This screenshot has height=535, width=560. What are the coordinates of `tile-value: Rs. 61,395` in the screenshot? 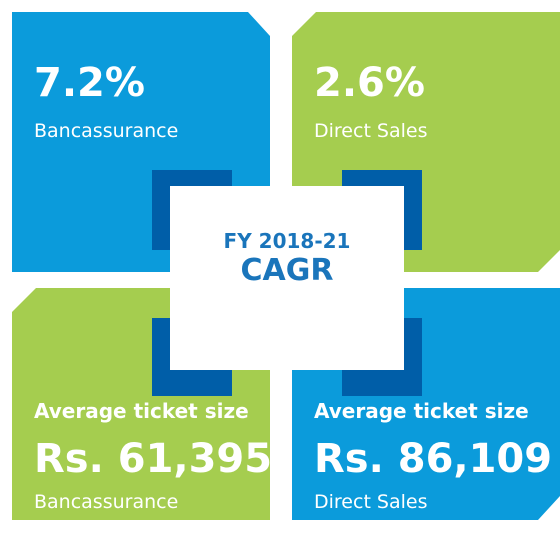 It's located at (153, 459).